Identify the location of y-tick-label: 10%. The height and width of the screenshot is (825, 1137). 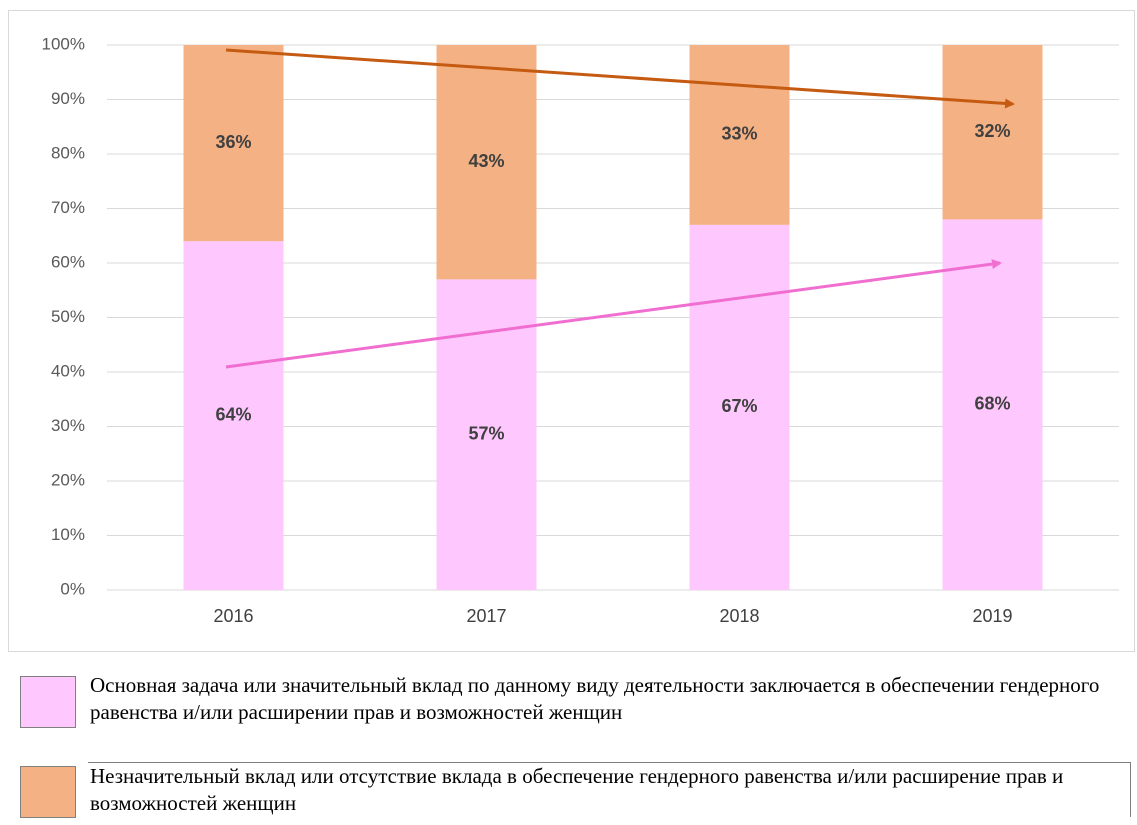
(68, 534).